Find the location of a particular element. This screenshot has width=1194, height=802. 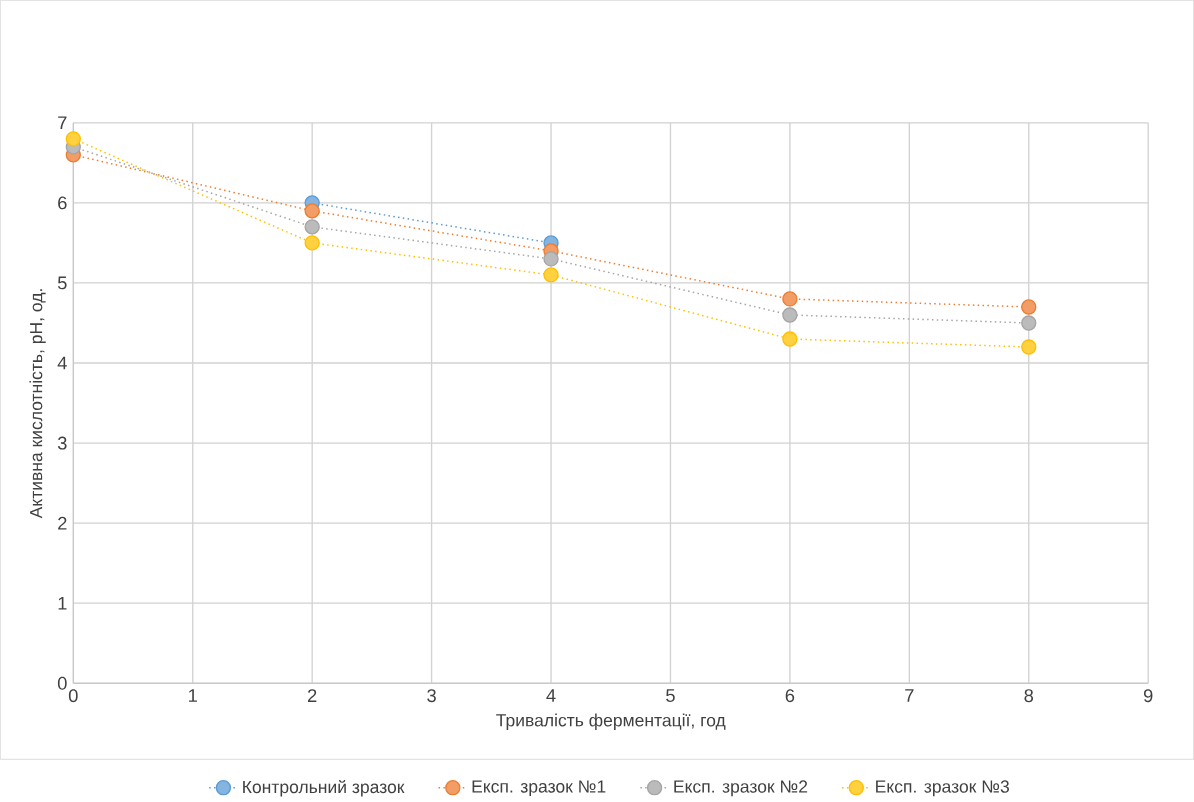

y-tick-label: 3 is located at coordinates (62, 443).